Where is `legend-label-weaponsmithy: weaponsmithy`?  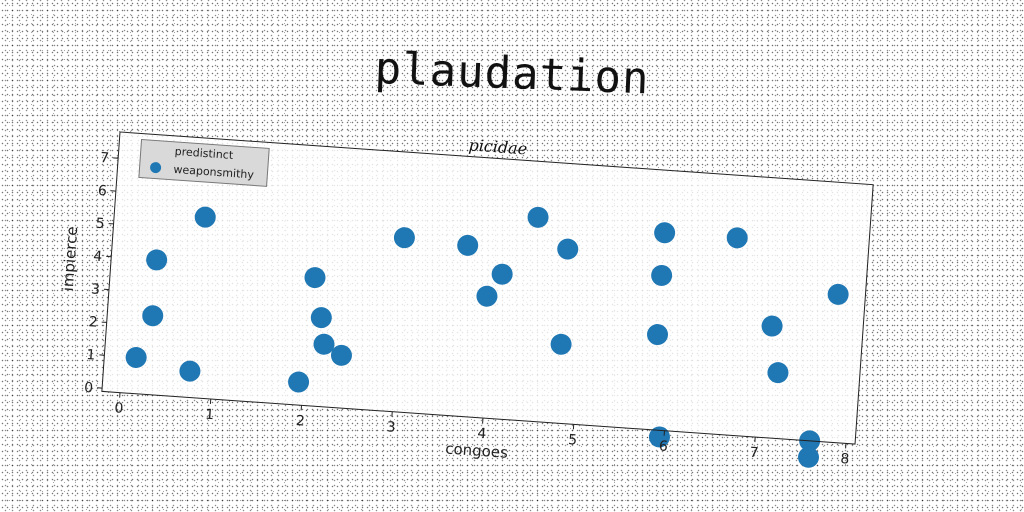 legend-label-weaponsmithy: weaponsmithy is located at coordinates (214, 172).